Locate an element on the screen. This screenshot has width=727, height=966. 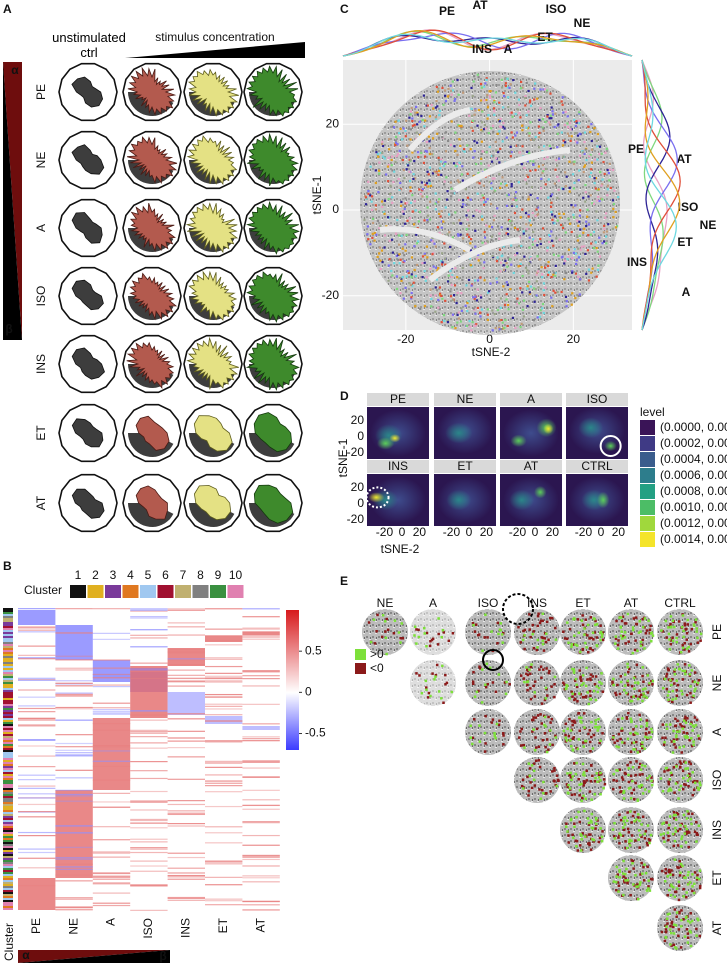
legend-label: ISO is located at coordinates (556, 9).